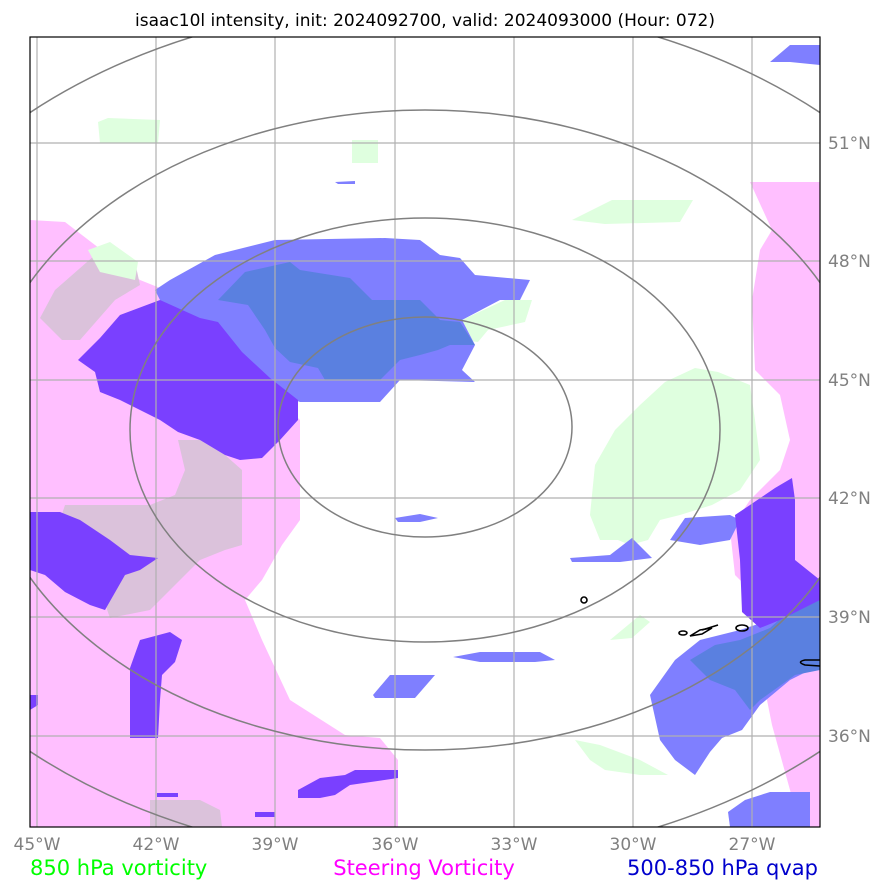  What do you see at coordinates (275, 845) in the screenshot?
I see `lon-label-39w: 39°W` at bounding box center [275, 845].